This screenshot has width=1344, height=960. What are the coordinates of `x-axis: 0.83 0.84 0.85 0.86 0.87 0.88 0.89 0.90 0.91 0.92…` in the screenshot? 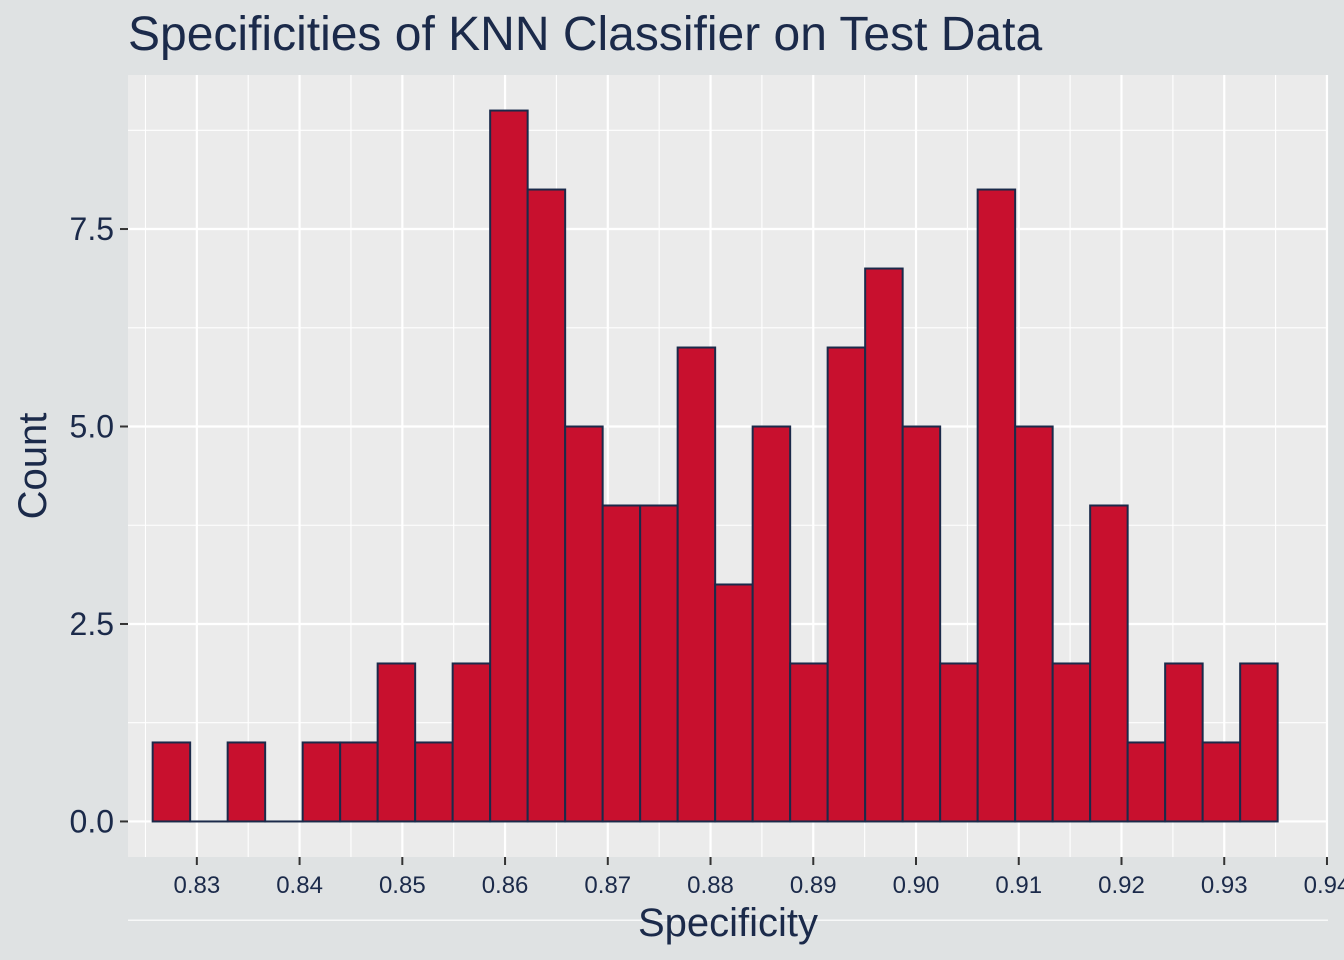 It's located at (758, 878).